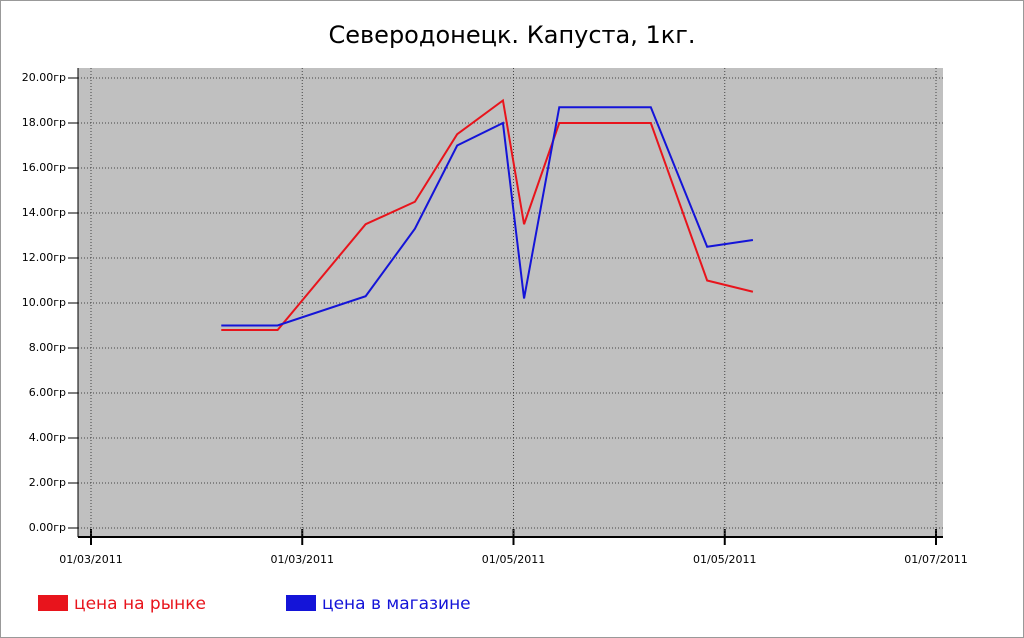 The image size is (1024, 638). Describe the element at coordinates (44, 212) in the screenshot. I see `y-tick-label: 14.00гр` at that location.